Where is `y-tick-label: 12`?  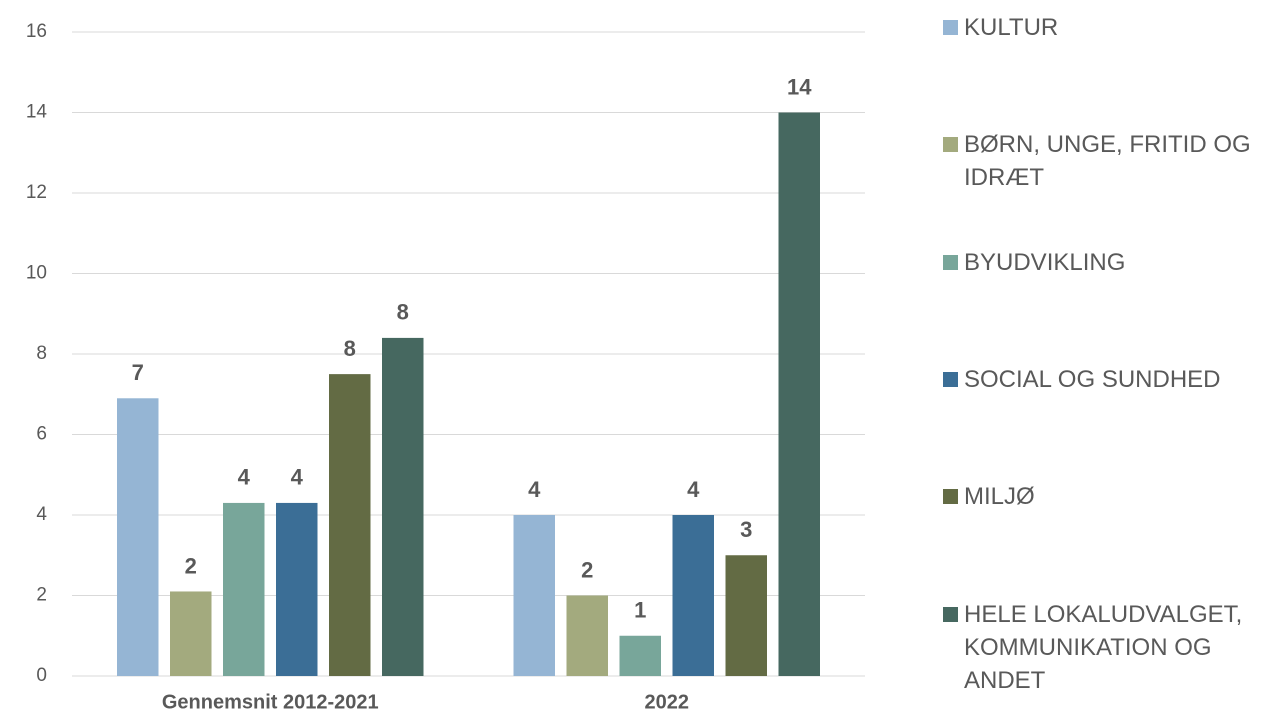 y-tick-label: 12 is located at coordinates (36, 192).